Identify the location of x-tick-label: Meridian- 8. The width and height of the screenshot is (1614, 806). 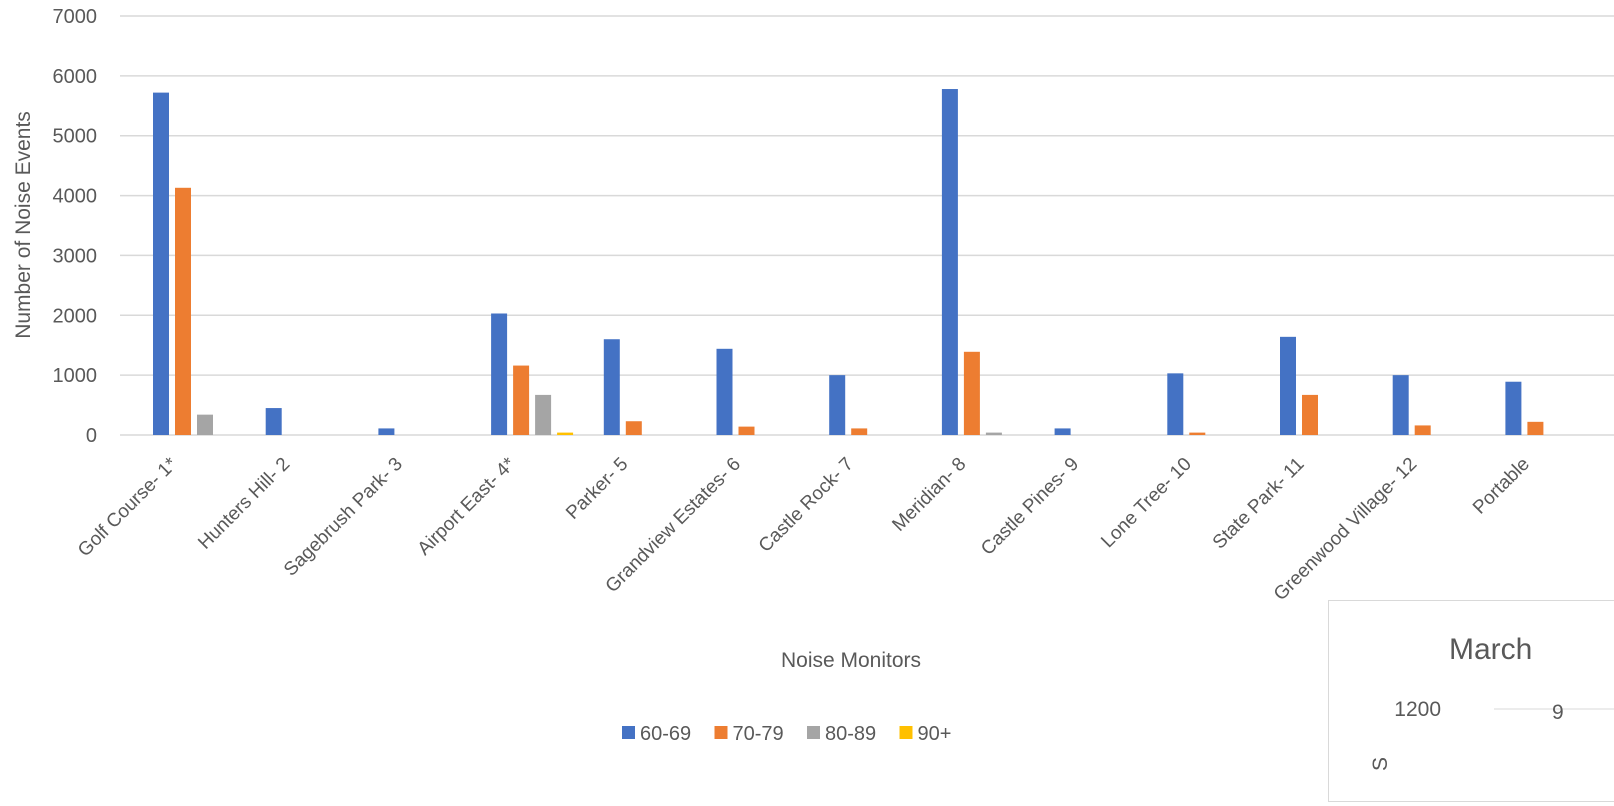
(929, 495).